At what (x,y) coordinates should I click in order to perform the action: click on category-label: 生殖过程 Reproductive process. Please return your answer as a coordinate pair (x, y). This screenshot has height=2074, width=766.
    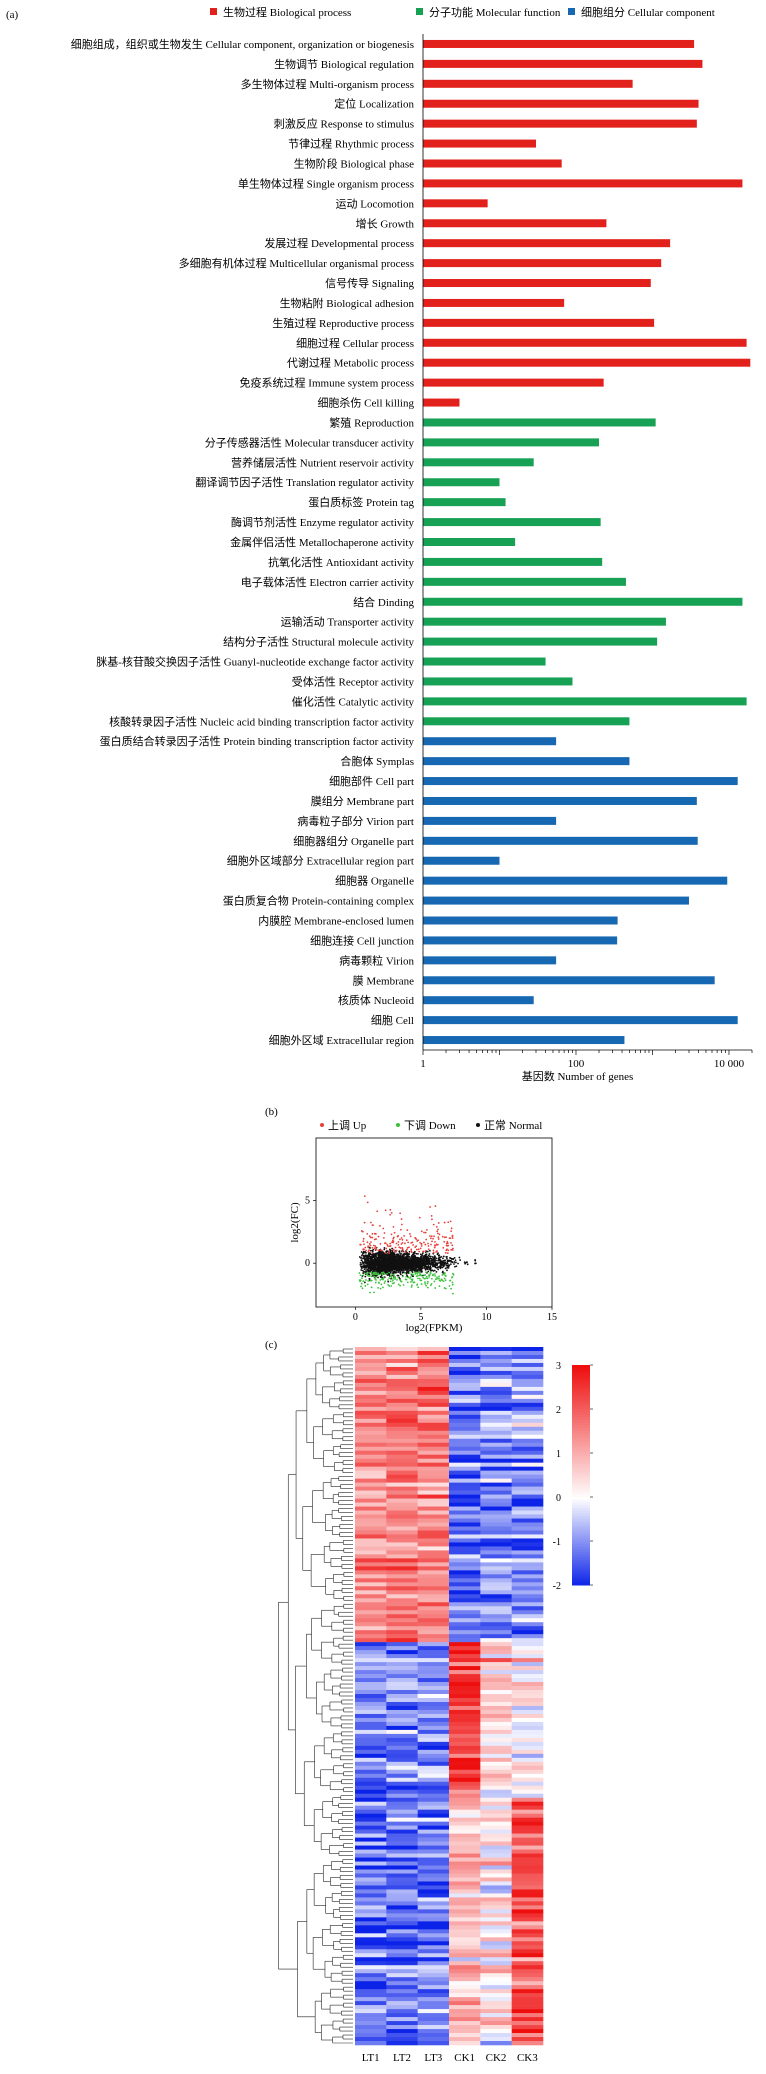
    Looking at the image, I should click on (343, 323).